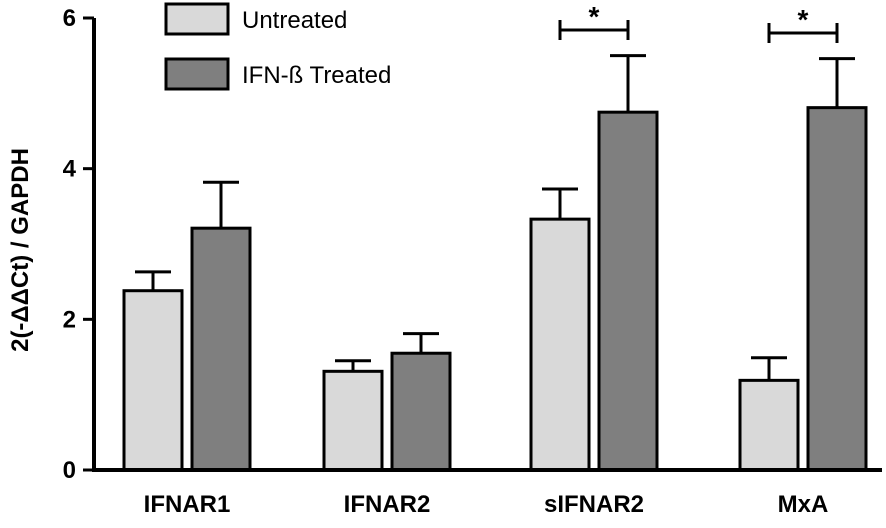 The width and height of the screenshot is (886, 528). Describe the element at coordinates (197, 19) in the screenshot. I see `legend-swatch-untreated` at that location.